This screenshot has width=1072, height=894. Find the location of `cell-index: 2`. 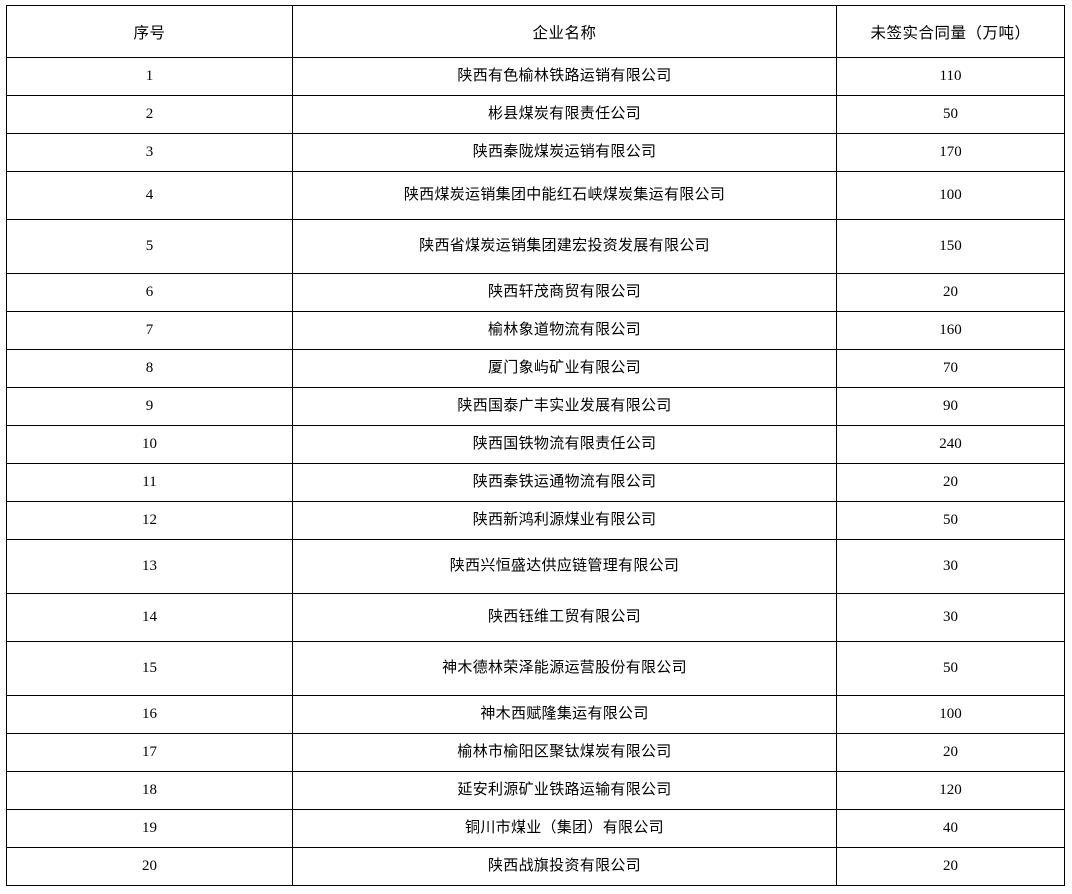

cell-index: 2 is located at coordinates (149, 114).